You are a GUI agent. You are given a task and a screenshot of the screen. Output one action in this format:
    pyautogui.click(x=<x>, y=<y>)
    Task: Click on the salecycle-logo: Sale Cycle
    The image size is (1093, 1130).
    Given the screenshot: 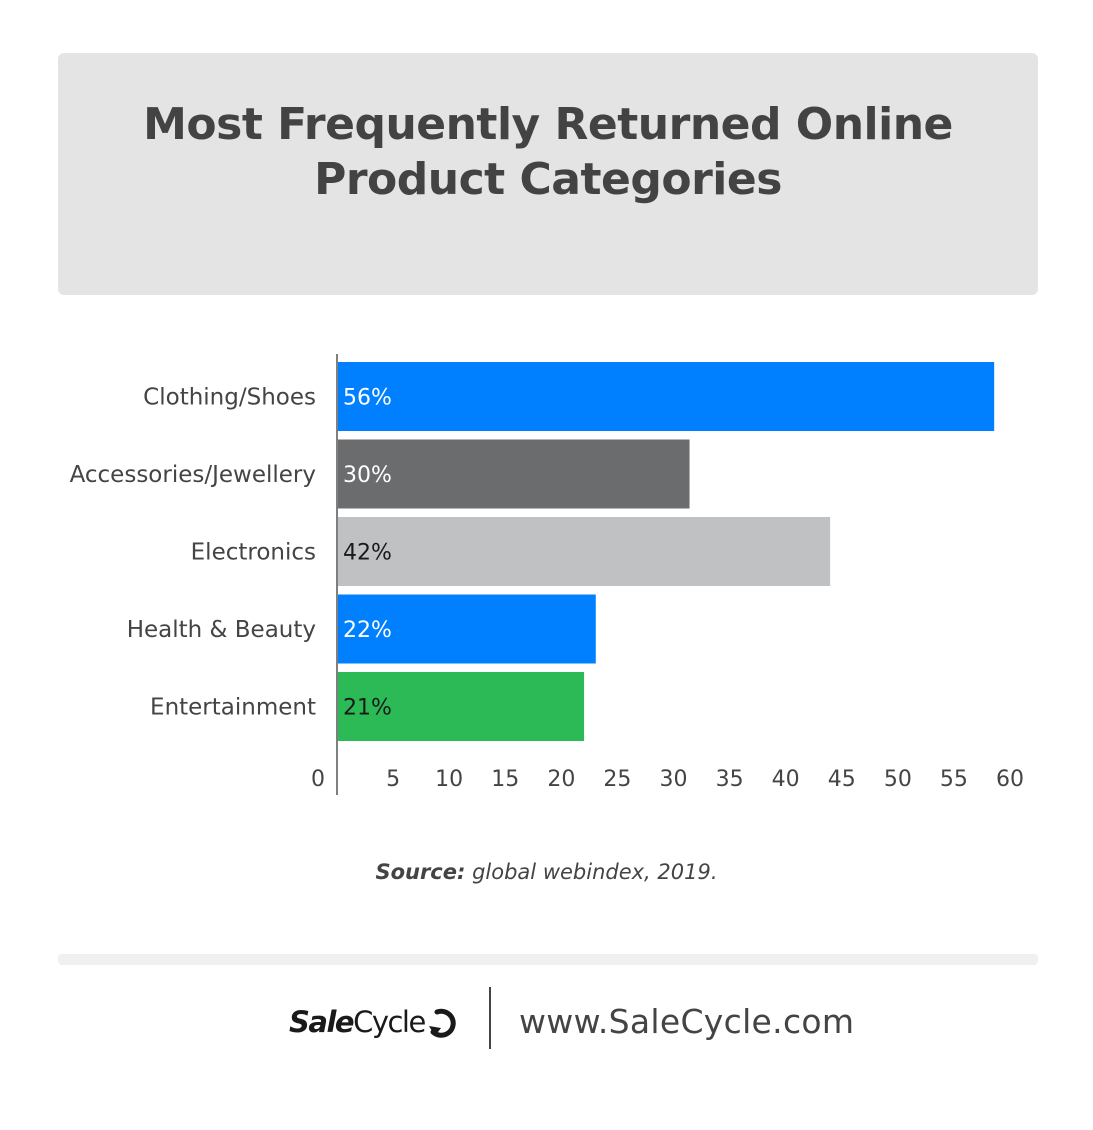 What is the action you would take?
    pyautogui.click(x=374, y=1022)
    